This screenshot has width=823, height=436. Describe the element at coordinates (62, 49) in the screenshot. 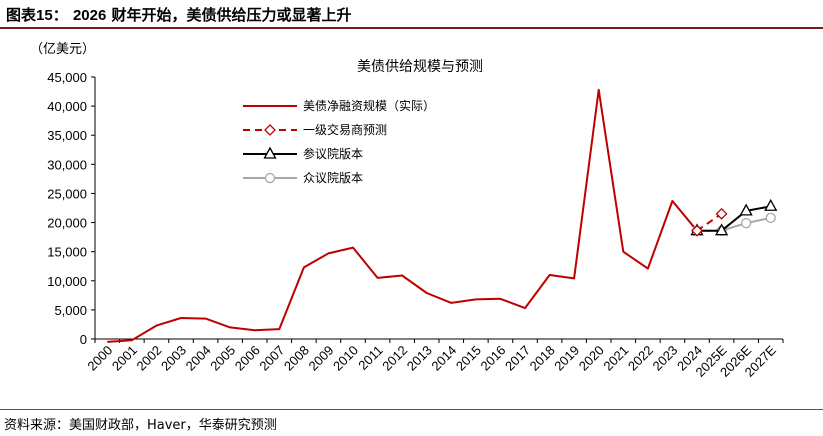

I see `y-unit-label: （亿美元）` at that location.